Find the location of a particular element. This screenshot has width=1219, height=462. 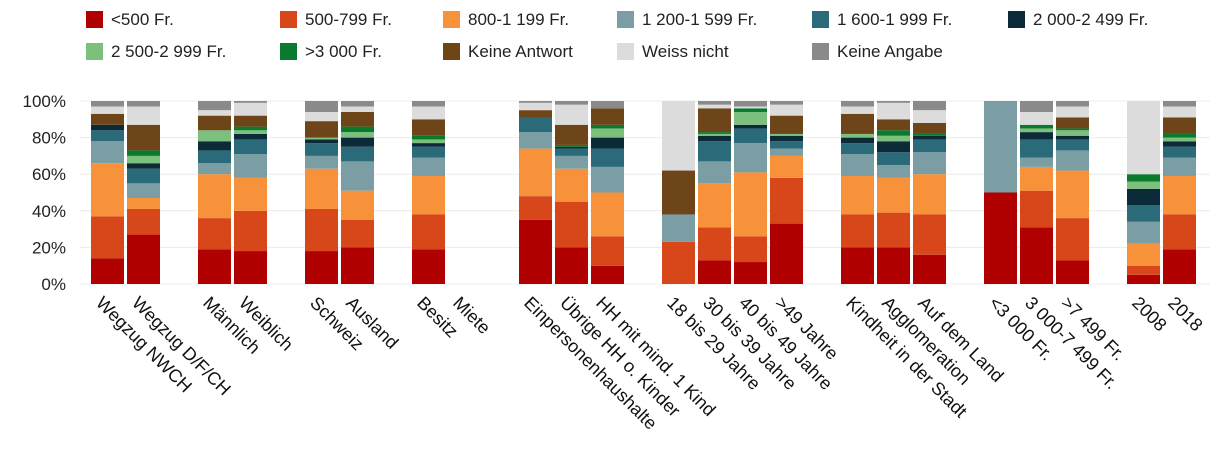

legend-label: 2 500-2 999 Fr. is located at coordinates (168, 51).